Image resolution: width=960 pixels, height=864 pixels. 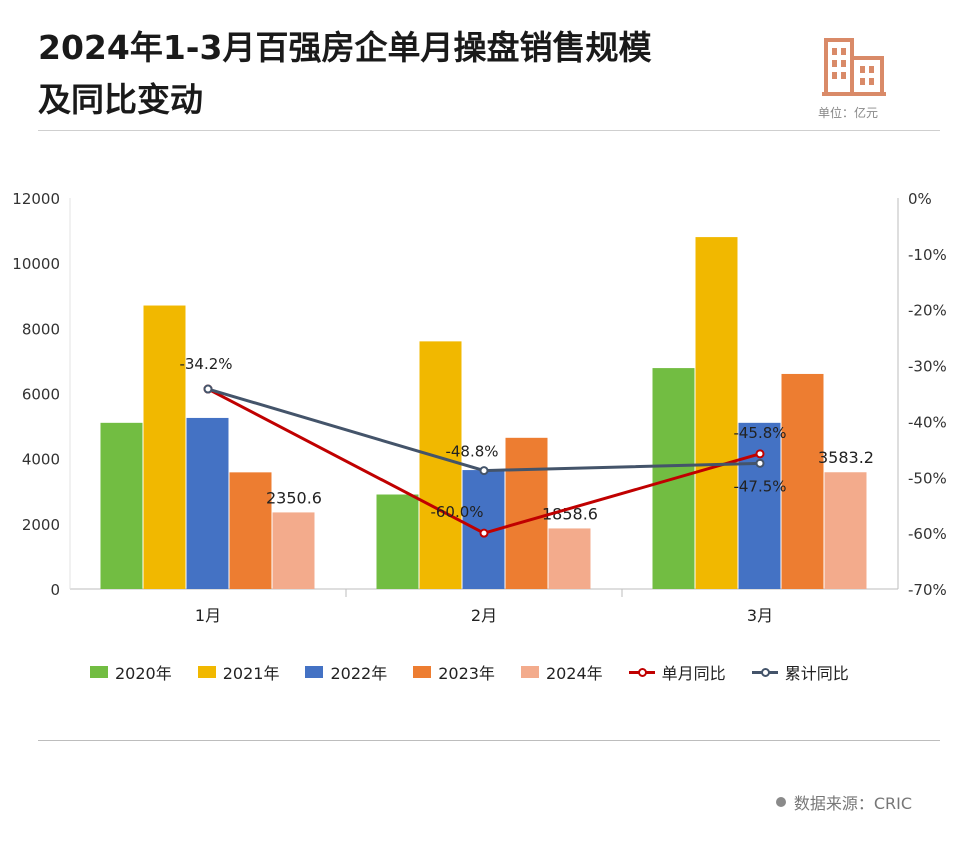 I want to click on bar-data-label: 2350.6, so click(x=294, y=497).